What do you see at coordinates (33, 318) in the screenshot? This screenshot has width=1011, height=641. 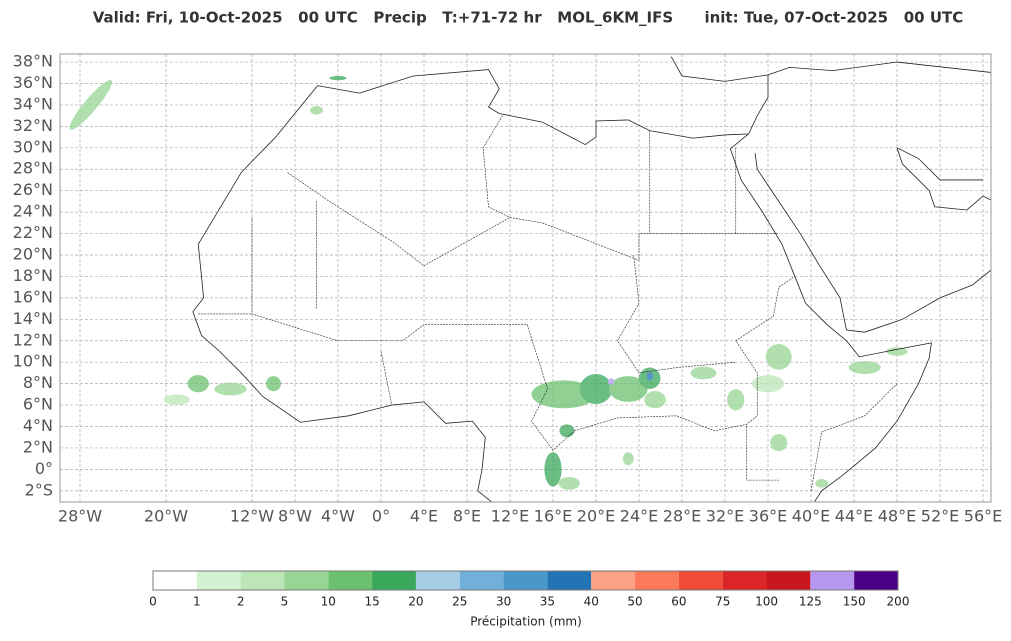 I see `lat-label: 14°N` at bounding box center [33, 318].